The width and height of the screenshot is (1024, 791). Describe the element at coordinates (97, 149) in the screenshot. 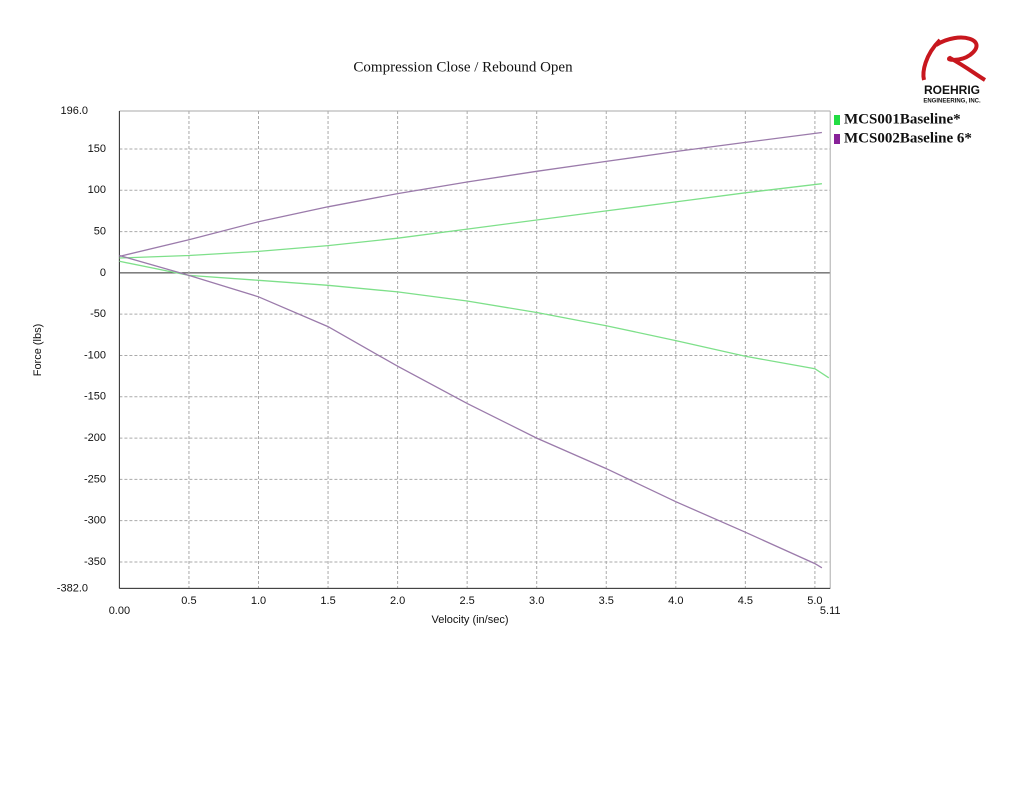

I see `y-tick-label: 150` at that location.